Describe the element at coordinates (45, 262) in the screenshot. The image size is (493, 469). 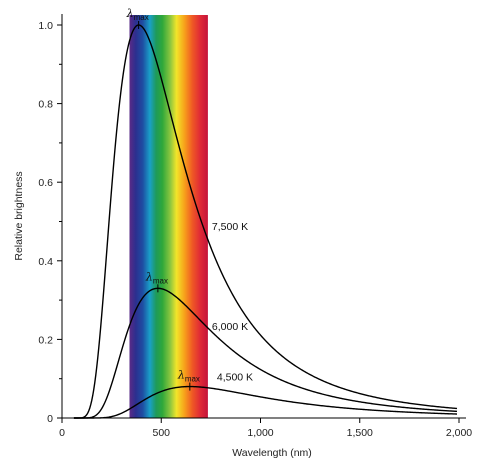
I see `y-tick-label: 0.4` at that location.